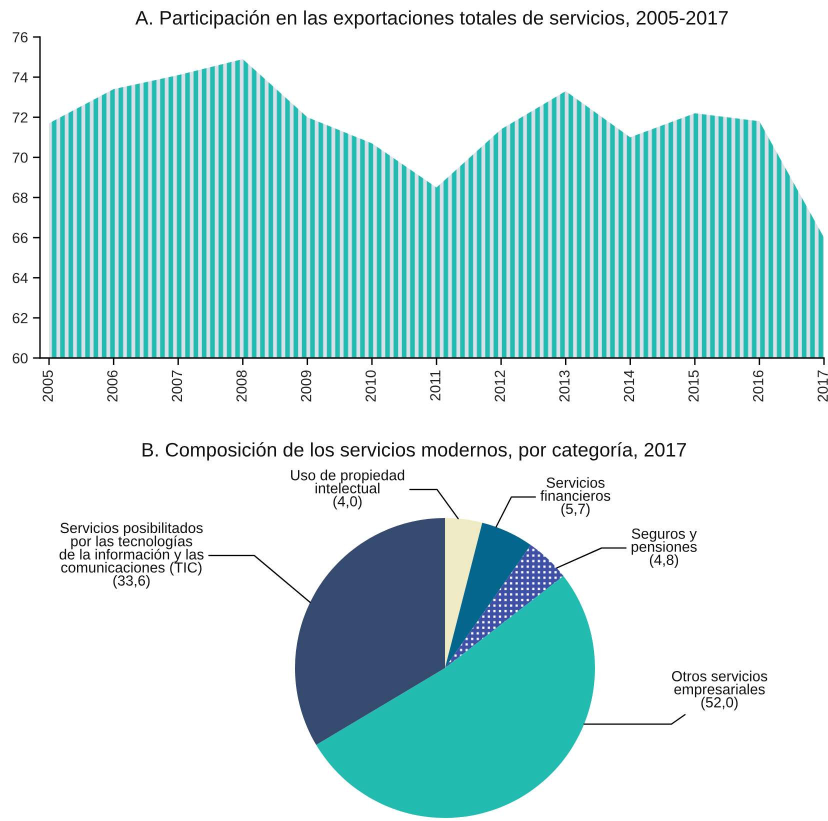  I want to click on x-tick-label: 2011, so click(435, 385).